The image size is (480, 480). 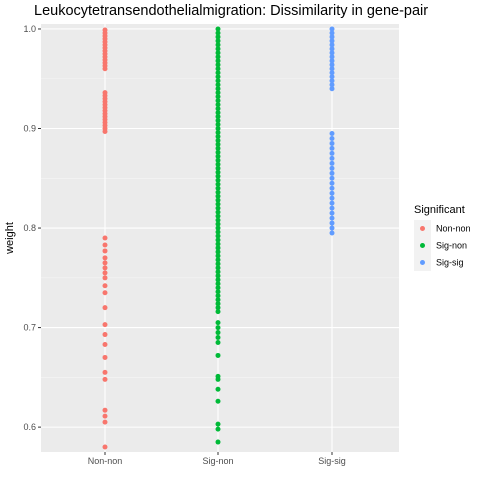 I want to click on y-tick-label: 0.7, so click(x=29, y=328).